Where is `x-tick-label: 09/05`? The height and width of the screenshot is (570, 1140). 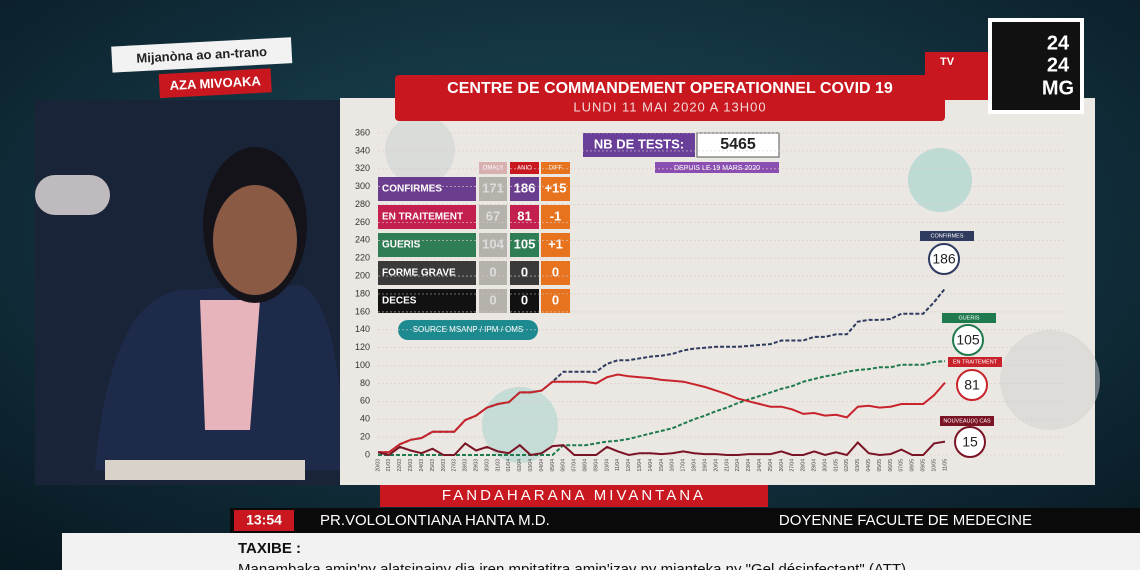 x-tick-label: 09/05 is located at coordinates (924, 465).